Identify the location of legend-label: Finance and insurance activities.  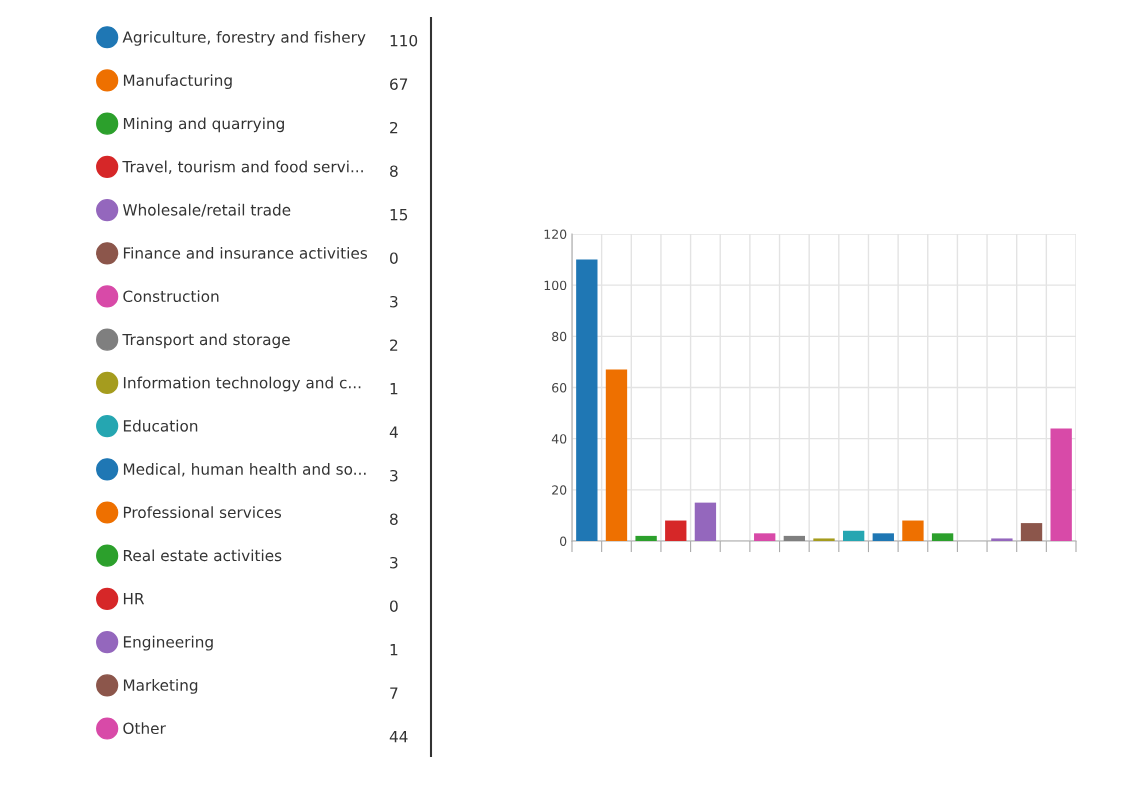
(245, 253).